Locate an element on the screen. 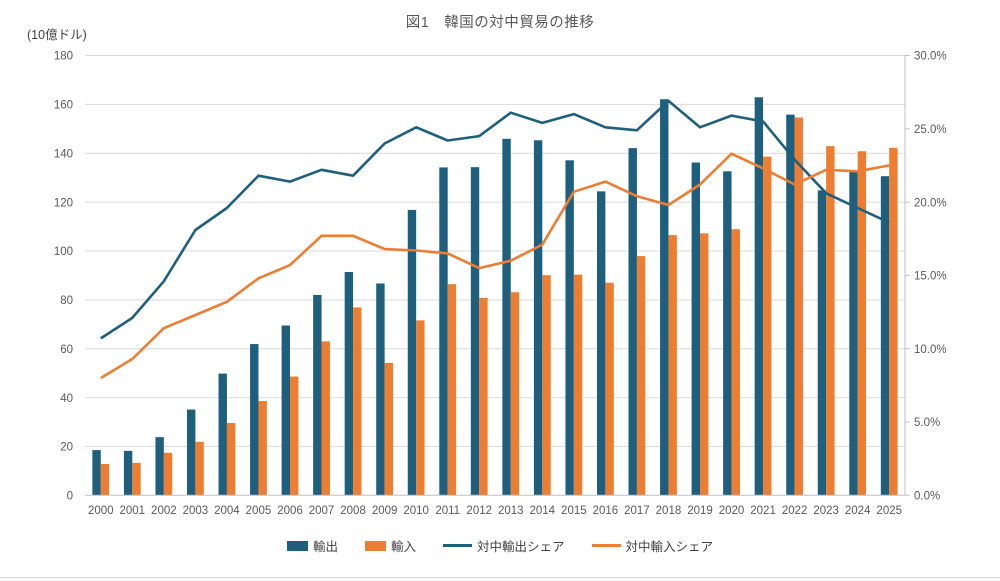 This screenshot has width=1000, height=581. right-axis-tick-label: 15.0% is located at coordinates (930, 277).